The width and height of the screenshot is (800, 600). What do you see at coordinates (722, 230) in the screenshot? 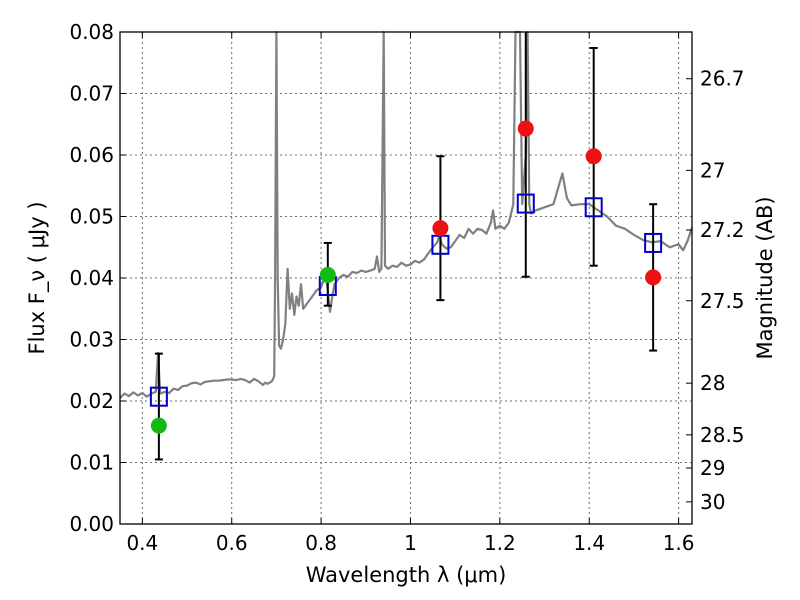
I see `y2-tick-label: 27.2` at bounding box center [722, 230].